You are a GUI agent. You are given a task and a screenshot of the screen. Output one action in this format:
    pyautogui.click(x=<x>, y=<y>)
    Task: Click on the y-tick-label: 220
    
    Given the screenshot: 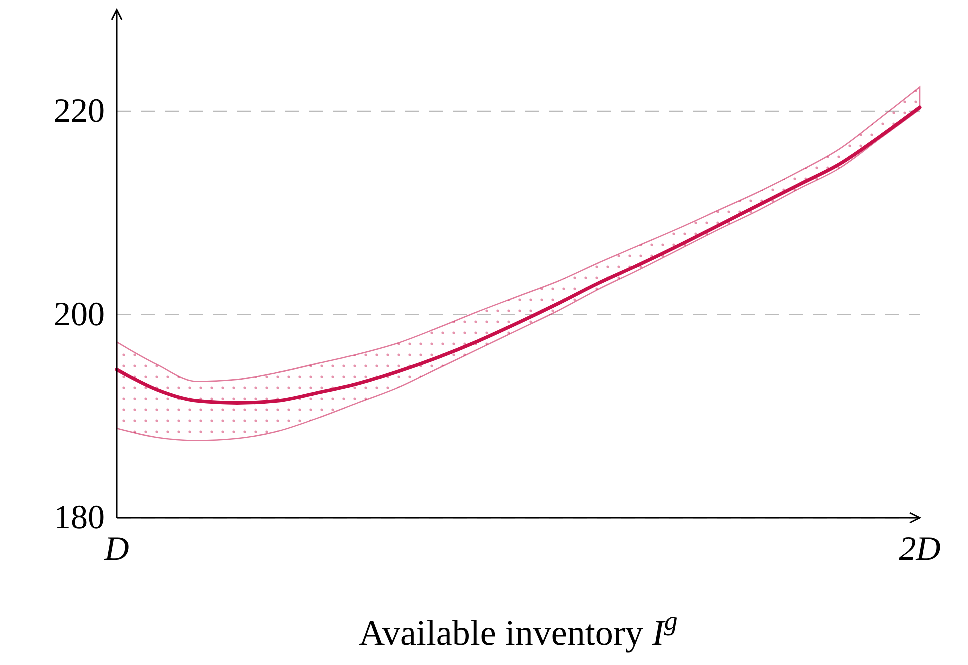 What is the action you would take?
    pyautogui.click(x=79, y=111)
    